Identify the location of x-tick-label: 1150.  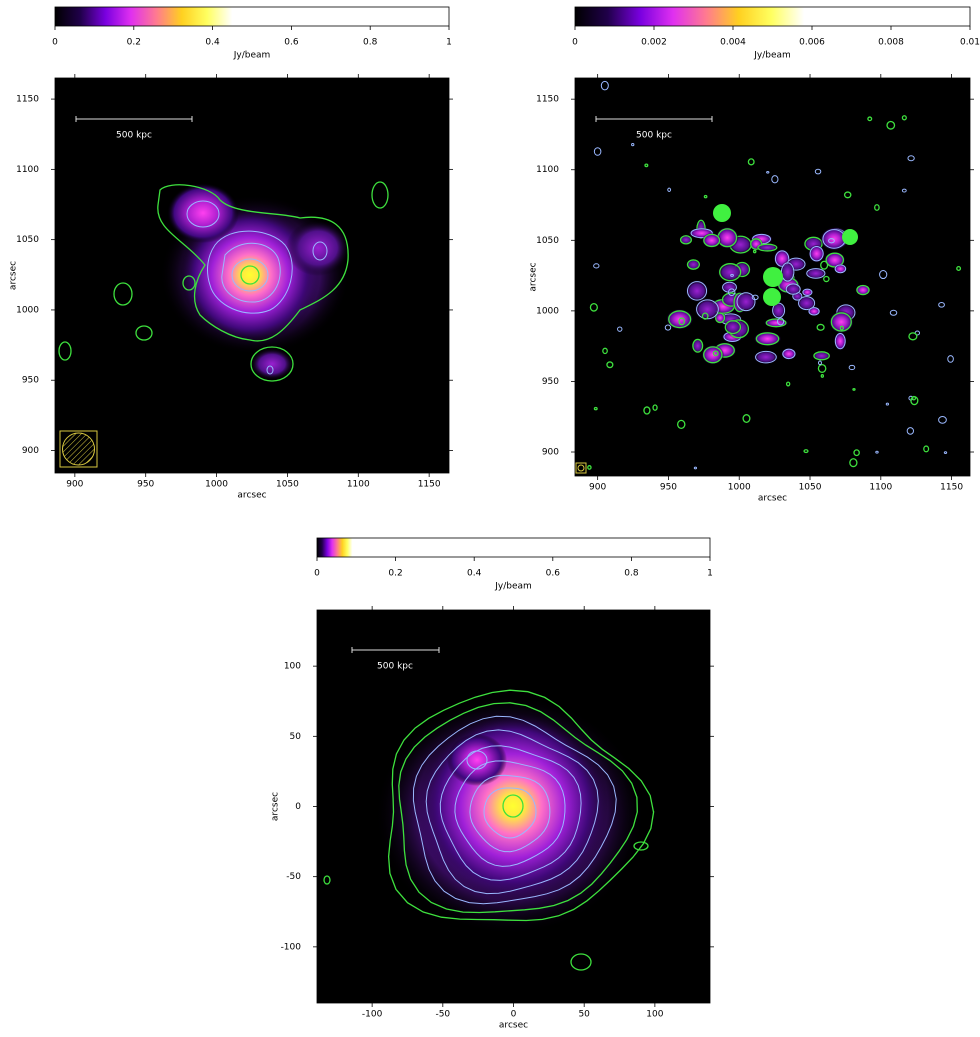
(429, 485).